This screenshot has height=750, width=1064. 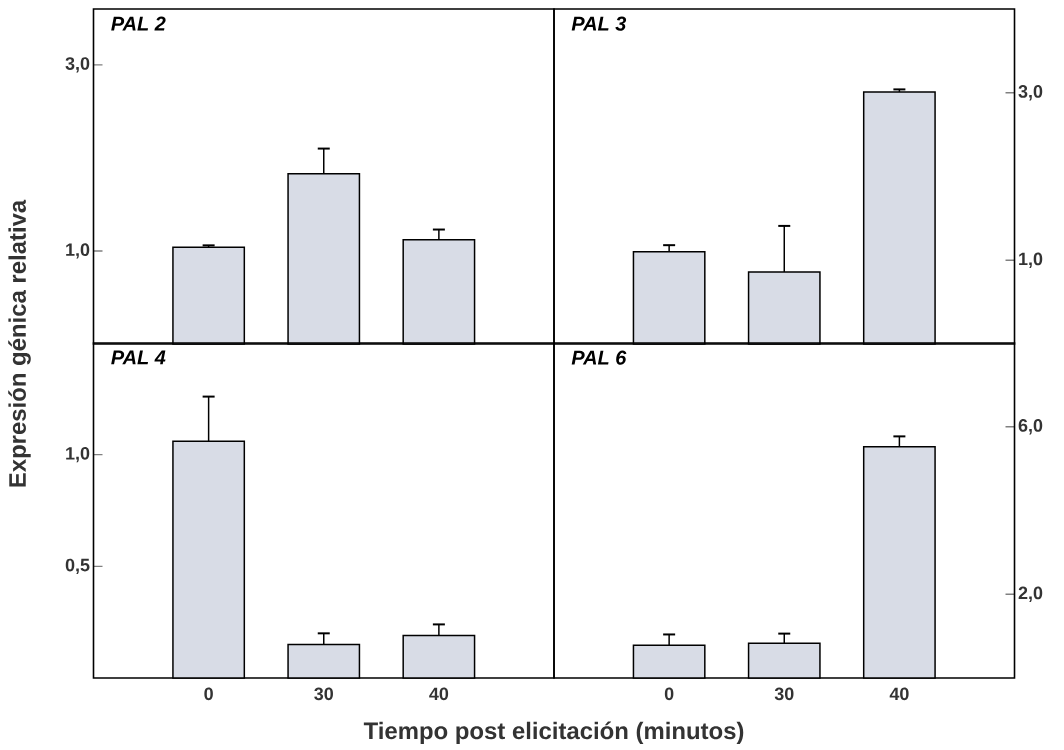 I want to click on x-axis-title: Tiempo post elicitación (minutos), so click(x=553, y=733).